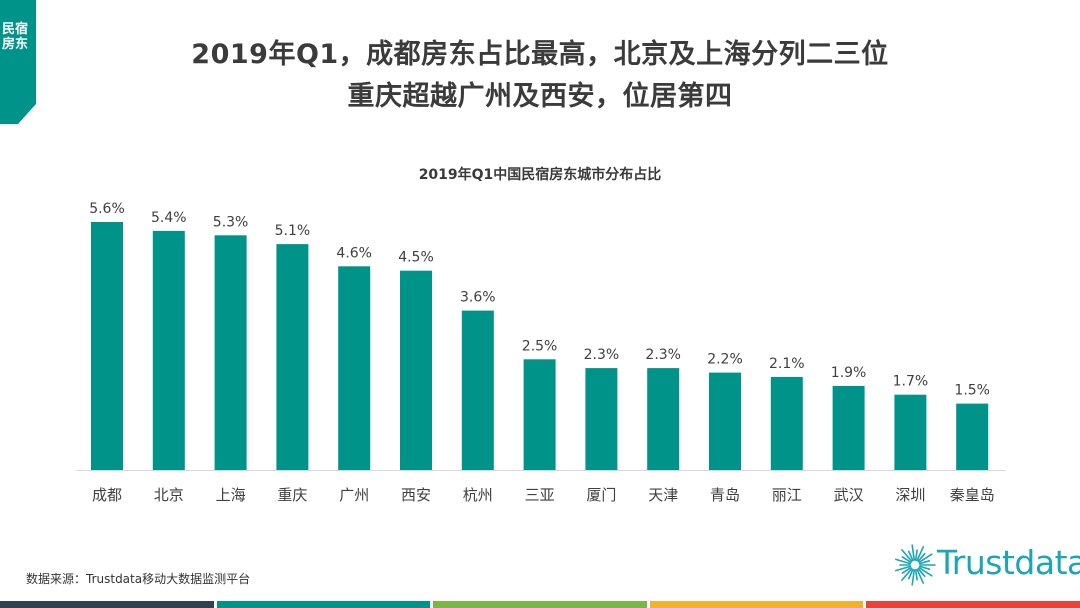  What do you see at coordinates (18, 62) in the screenshot?
I see `corner-tab: 民宿房东` at bounding box center [18, 62].